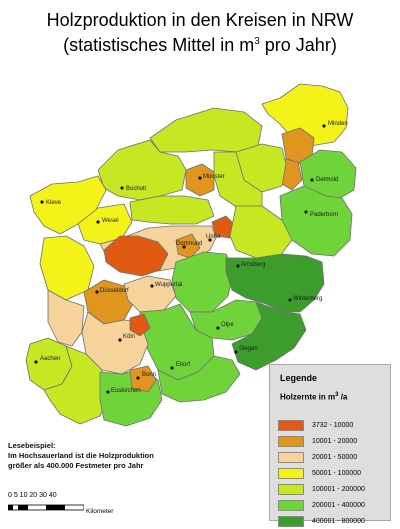  Describe the element at coordinates (335, 457) in the screenshot. I see `legend-label: 20001 - 50000` at that location.